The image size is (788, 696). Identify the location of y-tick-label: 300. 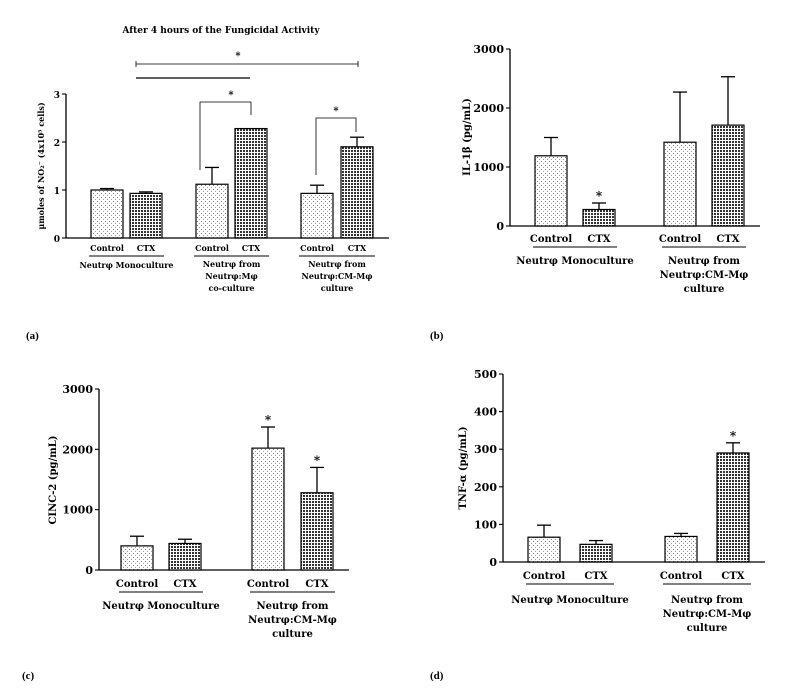
(485, 449).